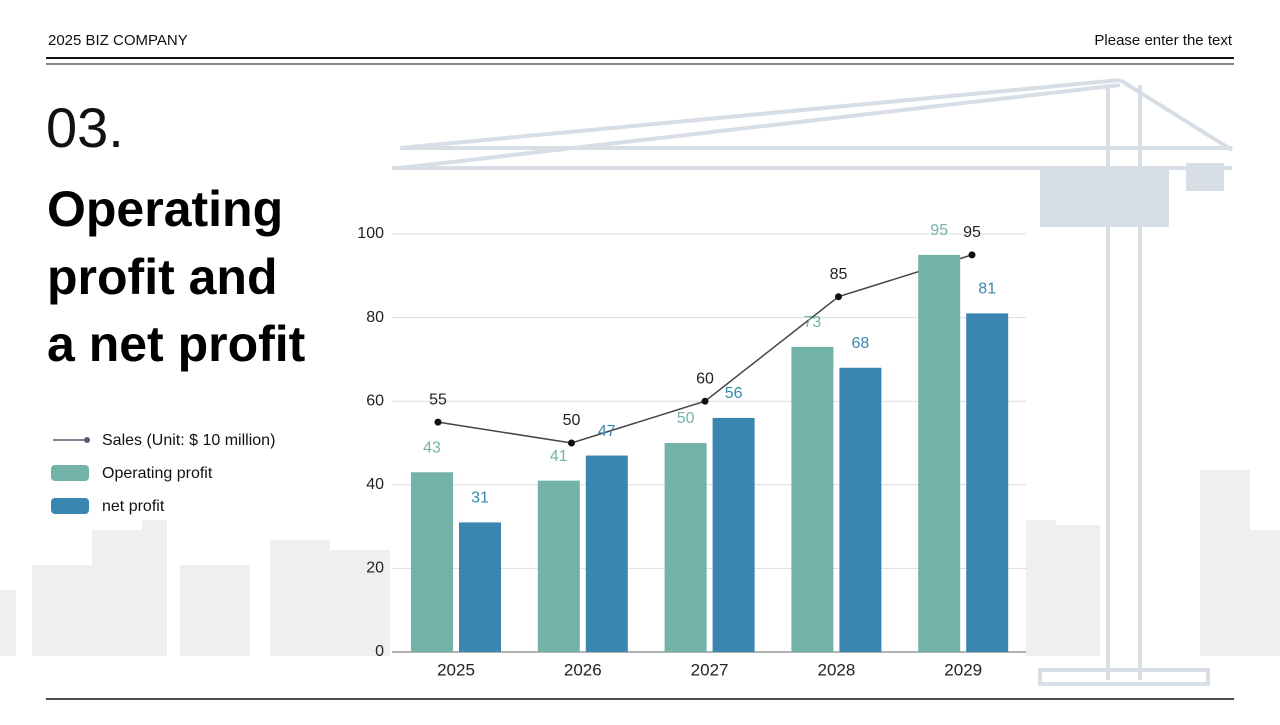  I want to click on value-label: 68, so click(861, 343).